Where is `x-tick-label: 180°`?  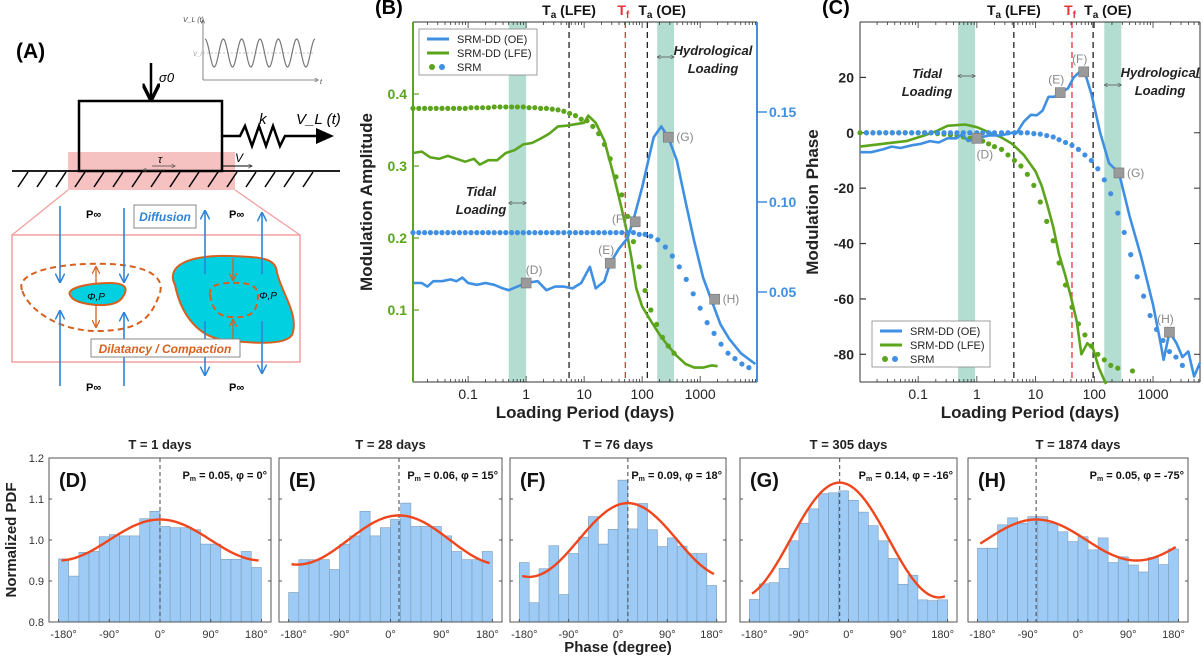
x-tick-label: 180° is located at coordinates (942, 635).